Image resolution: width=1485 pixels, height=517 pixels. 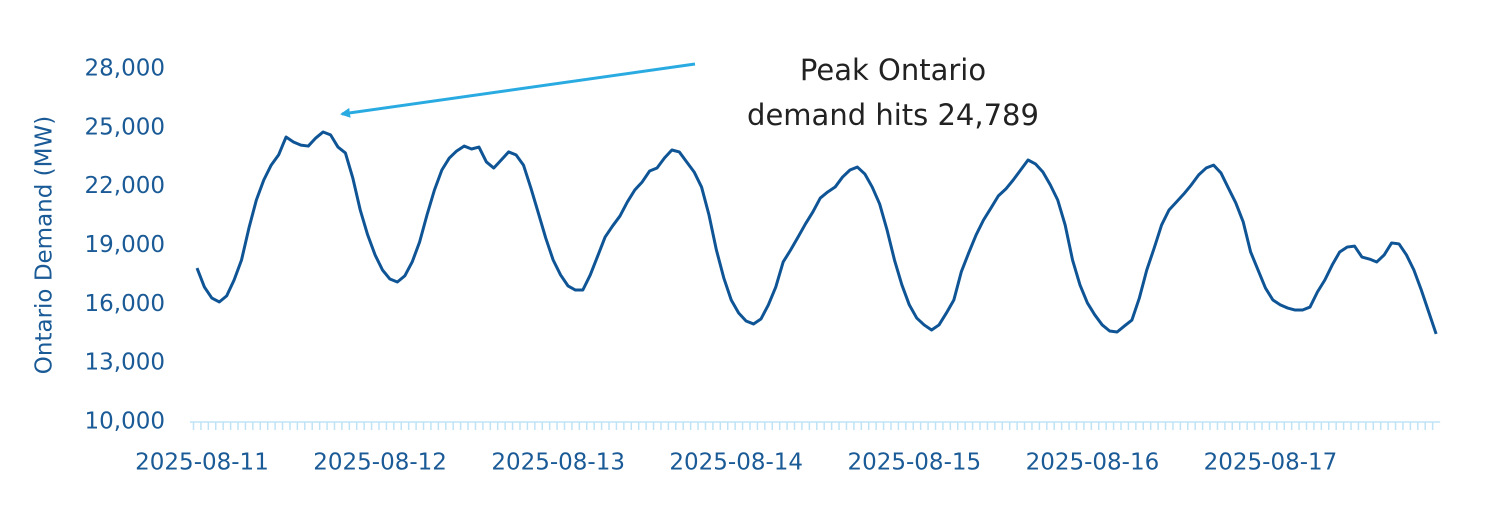 I want to click on x-tick-label: 2025-08-17, so click(x=1271, y=463).